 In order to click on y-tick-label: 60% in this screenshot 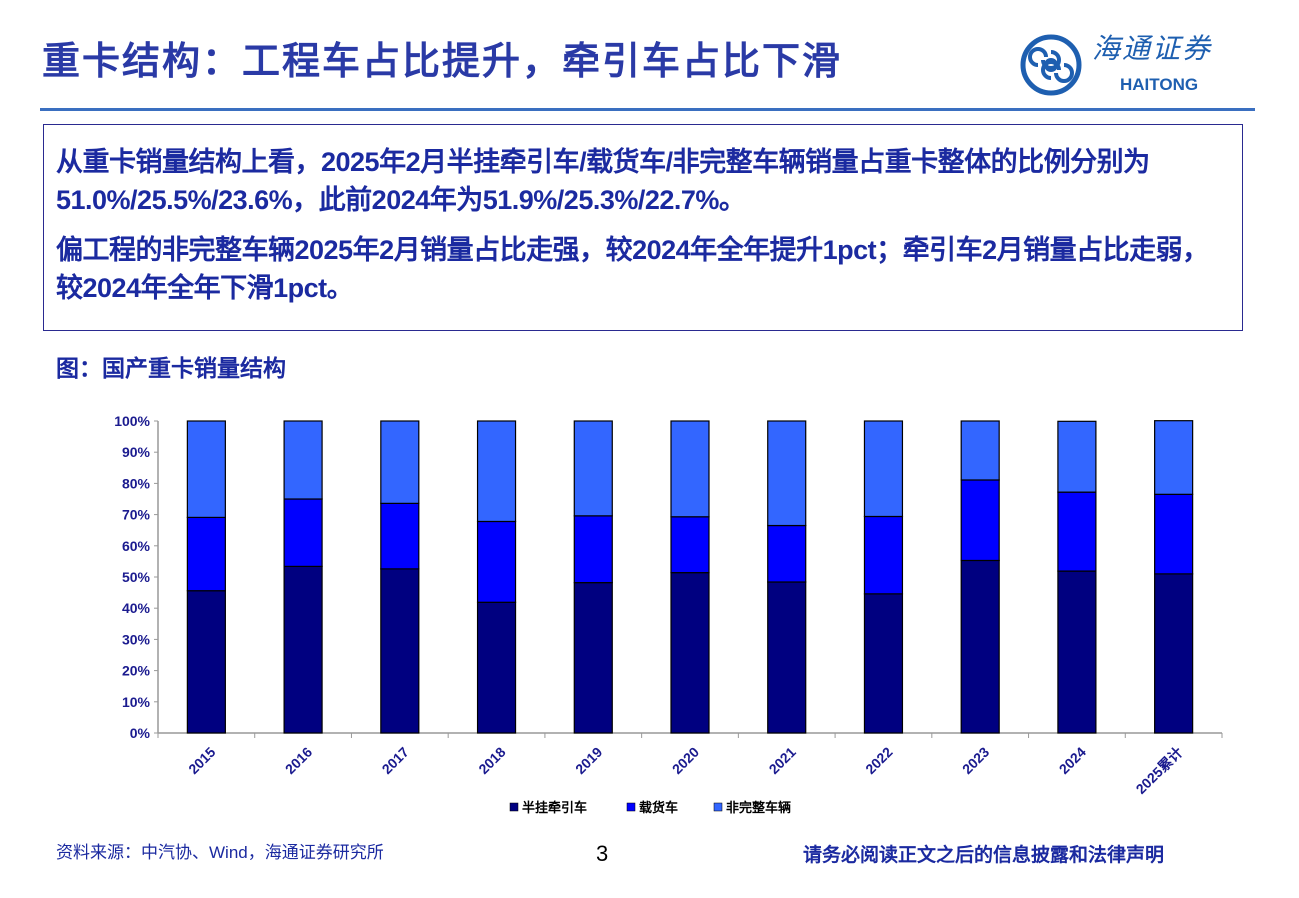, I will do `click(136, 546)`.